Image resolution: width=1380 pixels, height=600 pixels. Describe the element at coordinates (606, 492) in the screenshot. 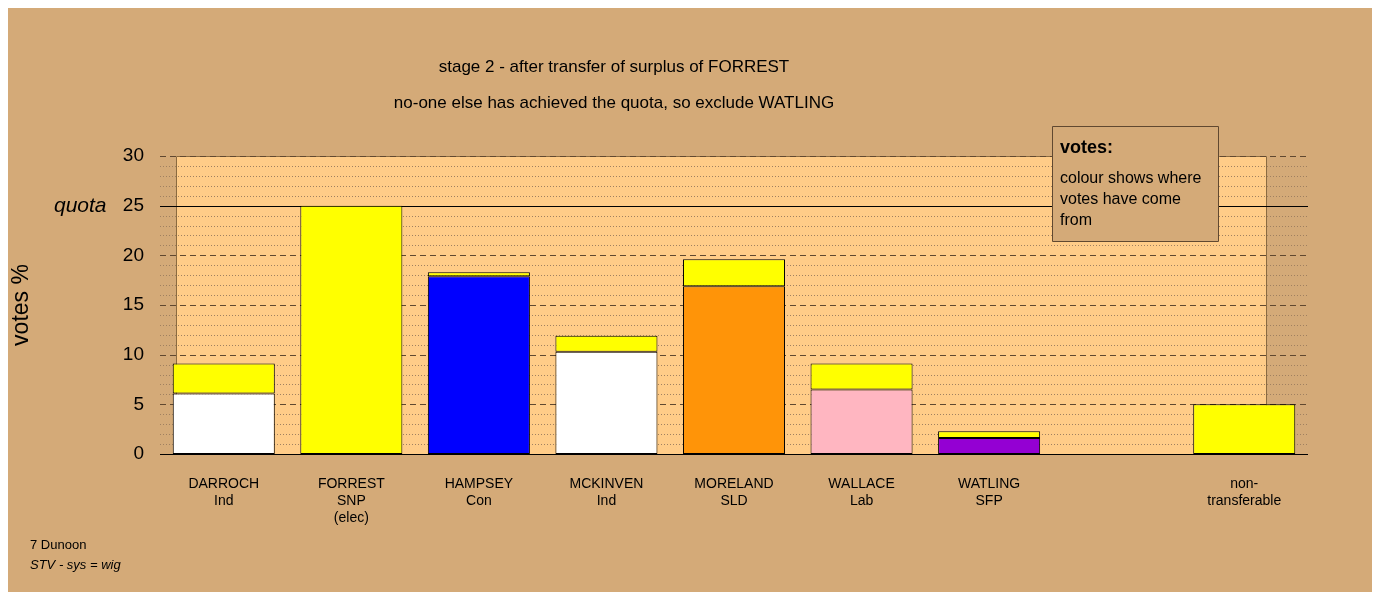

I see `x-tick-label: MCKINVEN Ind` at that location.